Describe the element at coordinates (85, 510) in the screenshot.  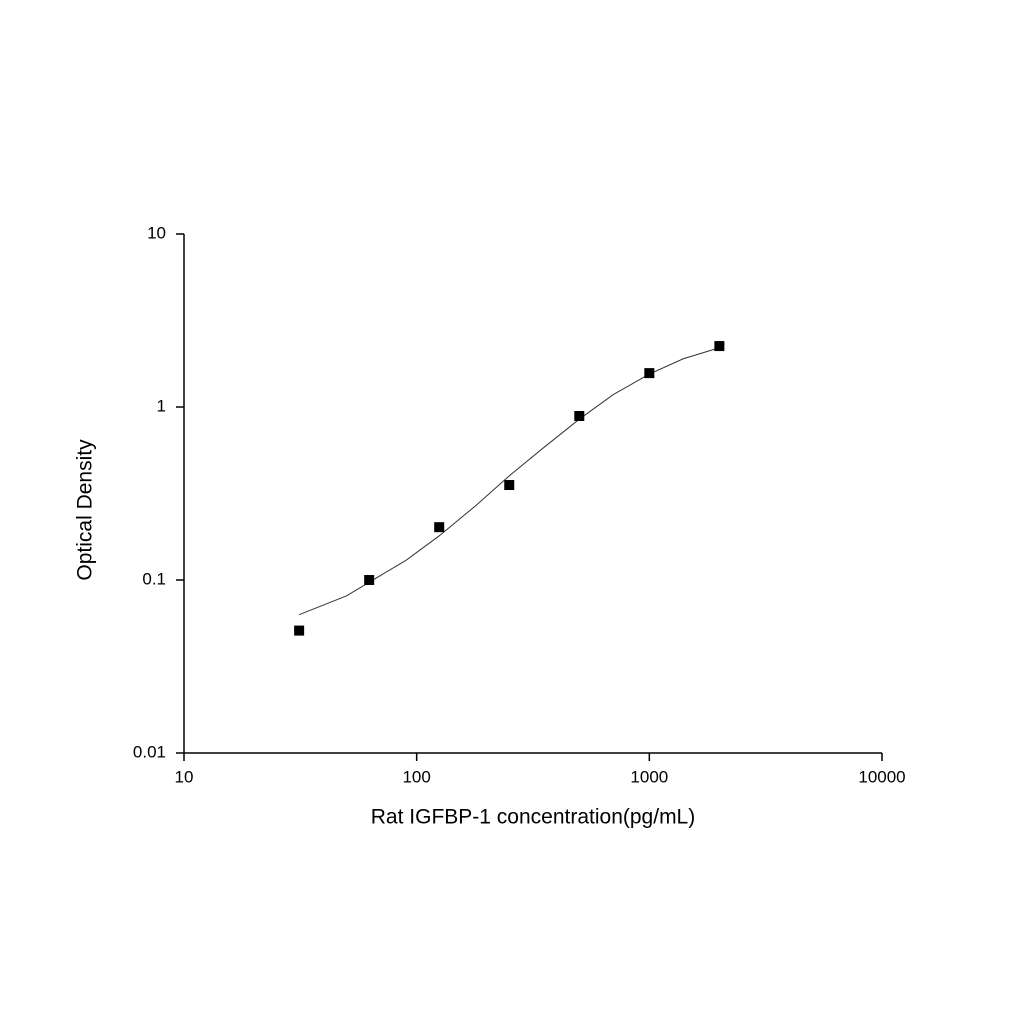
I see `y-axis-title: Optical Density` at that location.